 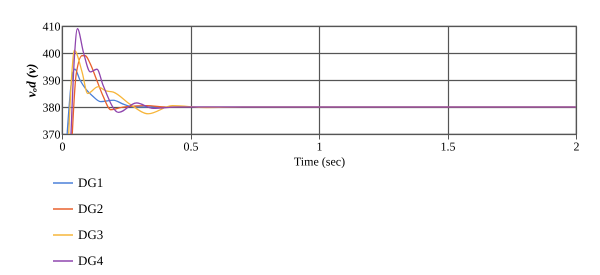 I want to click on legend-label: DG4, so click(x=91, y=260).